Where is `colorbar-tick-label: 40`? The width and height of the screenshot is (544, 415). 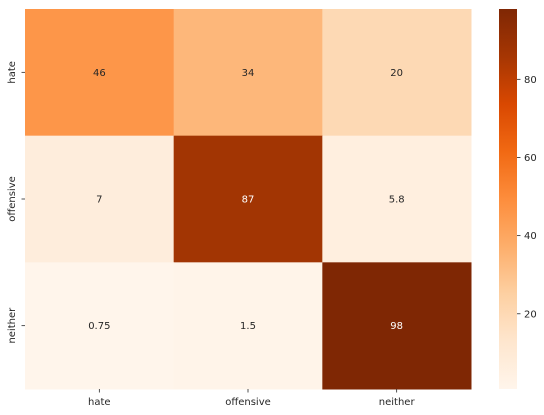 colorbar-tick-label: 40 is located at coordinates (530, 236).